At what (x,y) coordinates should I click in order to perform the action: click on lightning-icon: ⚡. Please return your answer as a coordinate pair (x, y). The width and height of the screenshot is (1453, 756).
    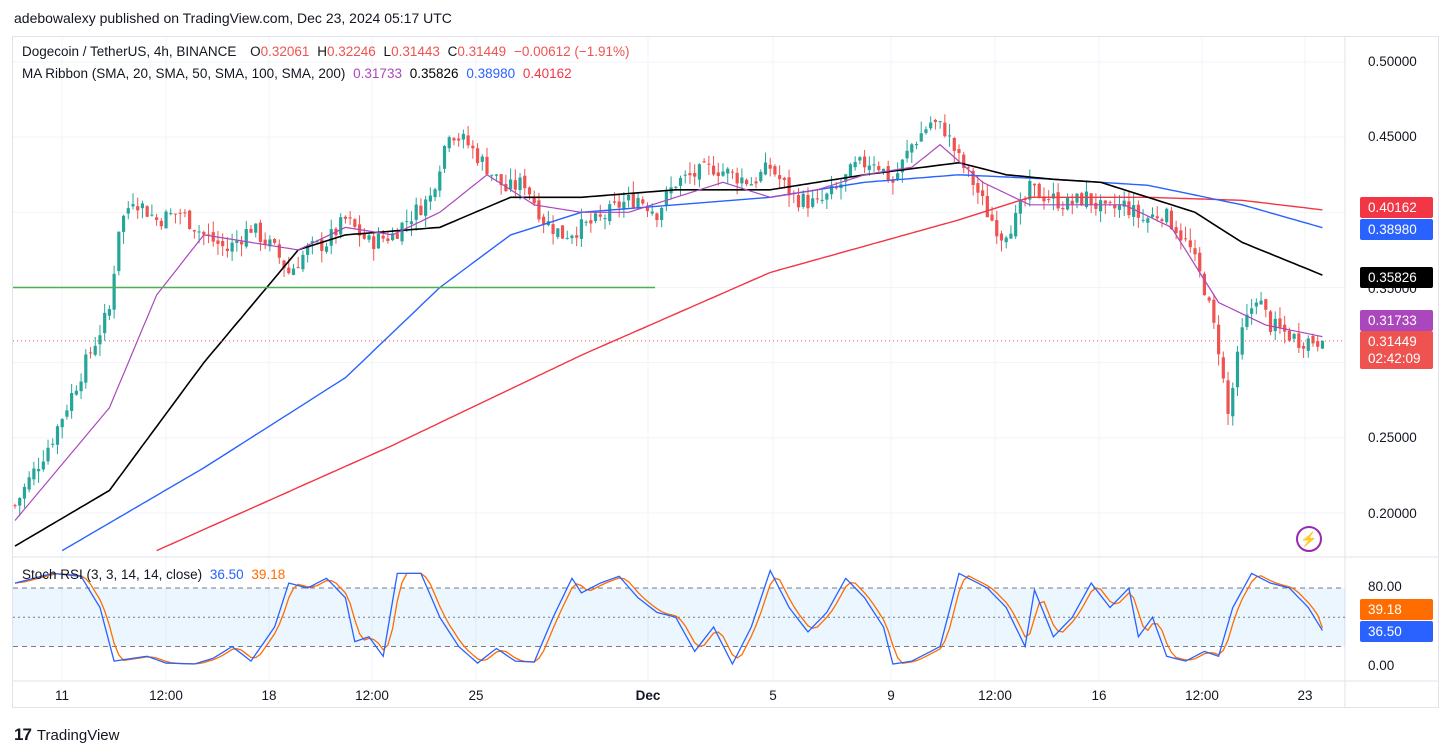
    Looking at the image, I should click on (1309, 539).